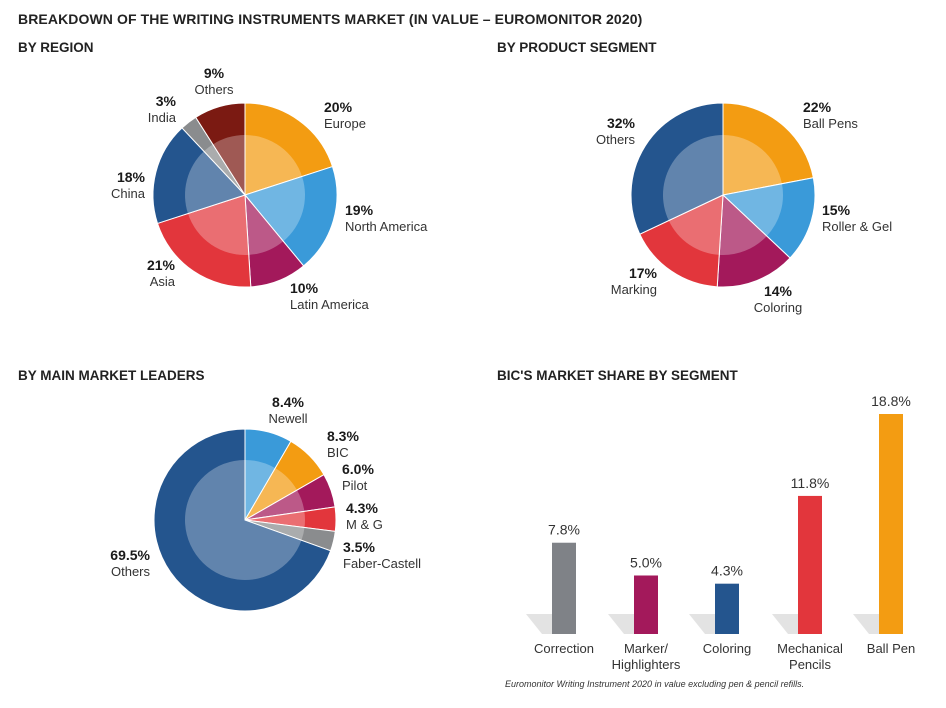  Describe the element at coordinates (214, 89) in the screenshot. I see `region-label-others: Others` at that location.